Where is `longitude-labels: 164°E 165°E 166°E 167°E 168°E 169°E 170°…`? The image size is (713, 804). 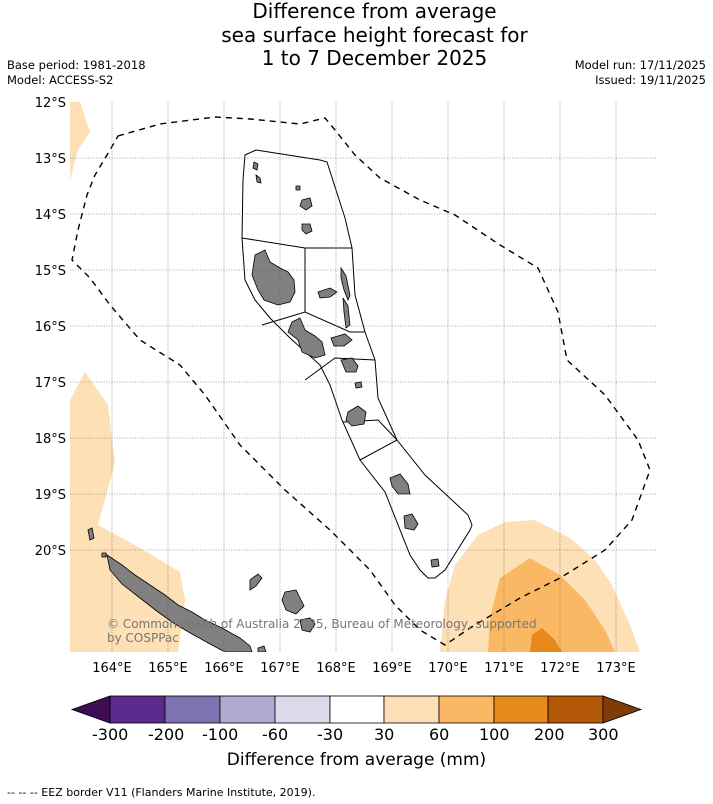 longitude-labels: 164°E 165°E 166°E 167°E 168°E 169°E 170°… is located at coordinates (364, 668).